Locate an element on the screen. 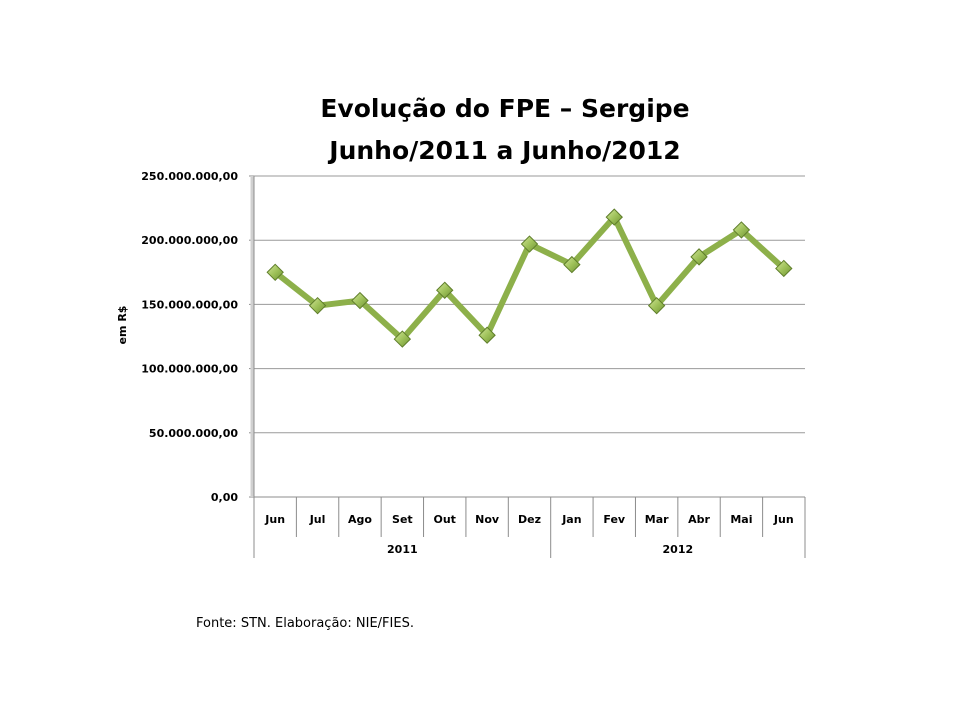 The image size is (960, 720). x-tick-label: Set is located at coordinates (402, 519).